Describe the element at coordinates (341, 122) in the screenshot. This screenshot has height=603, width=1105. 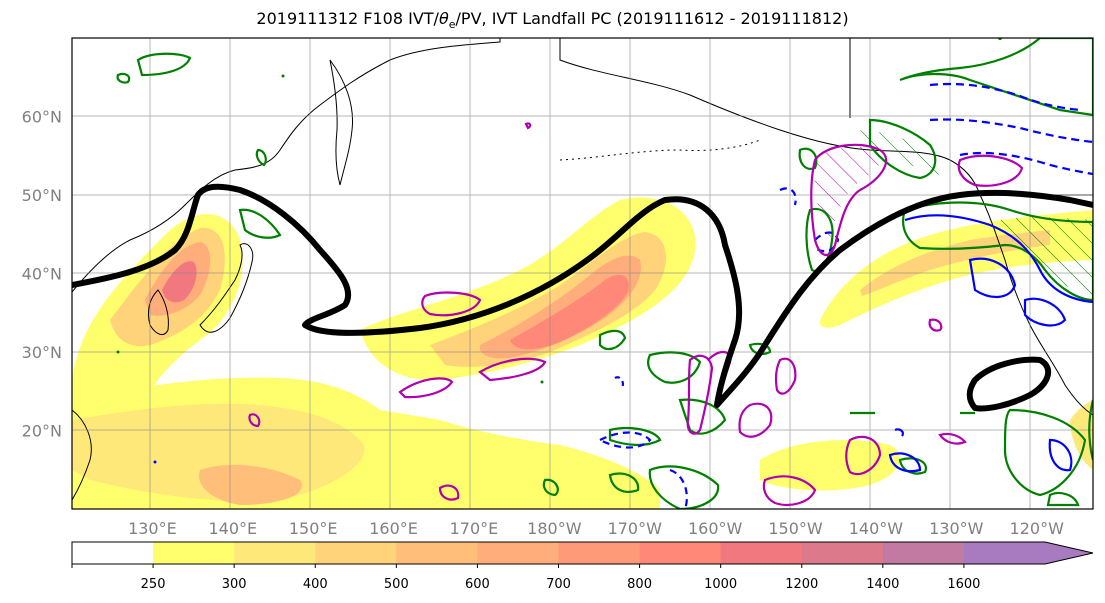
I see `coast-kamchatka` at that location.